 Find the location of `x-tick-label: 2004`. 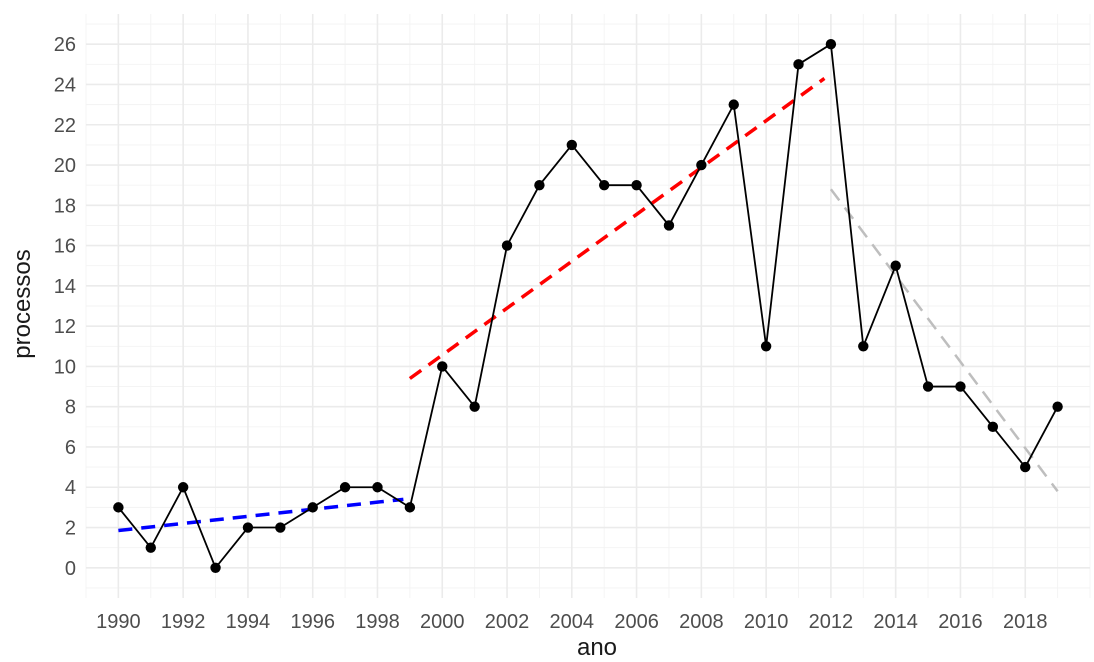

x-tick-label: 2004 is located at coordinates (572, 622).